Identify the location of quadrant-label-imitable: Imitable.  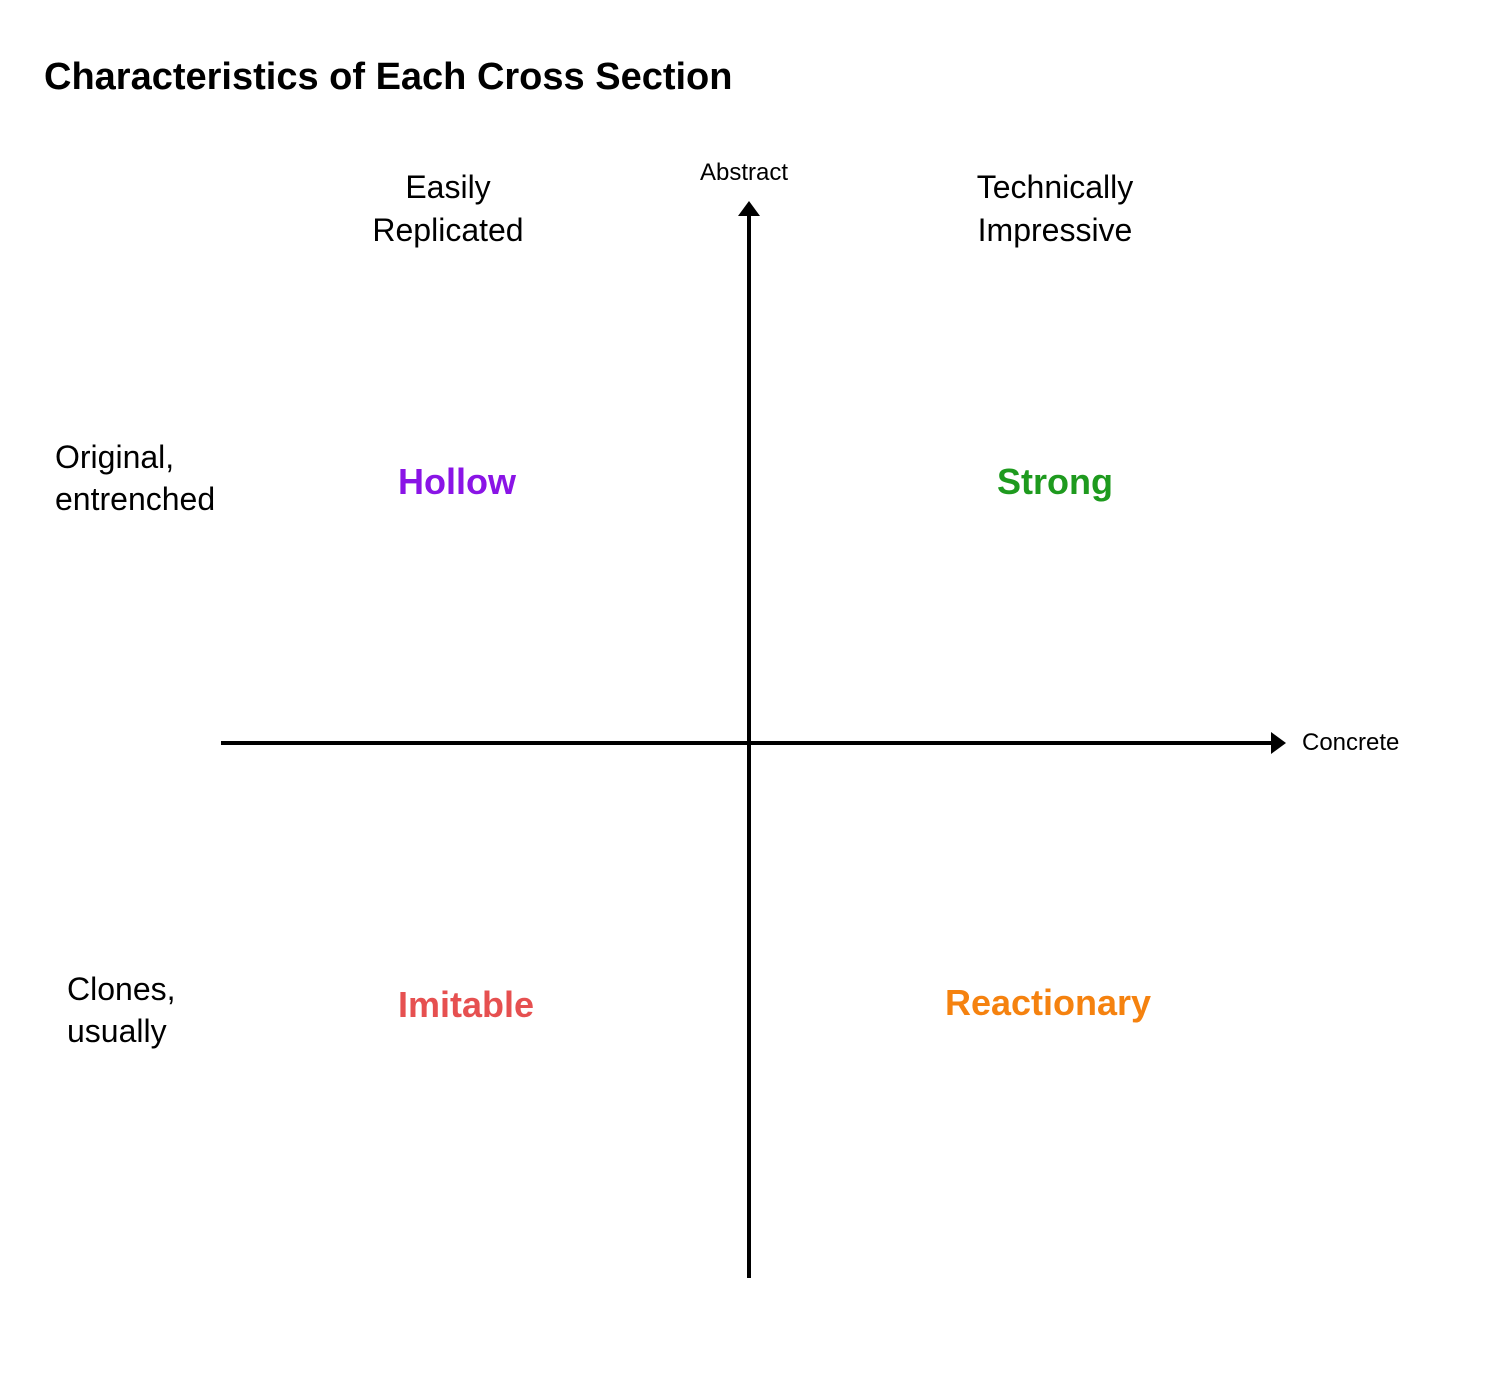
(466, 1004).